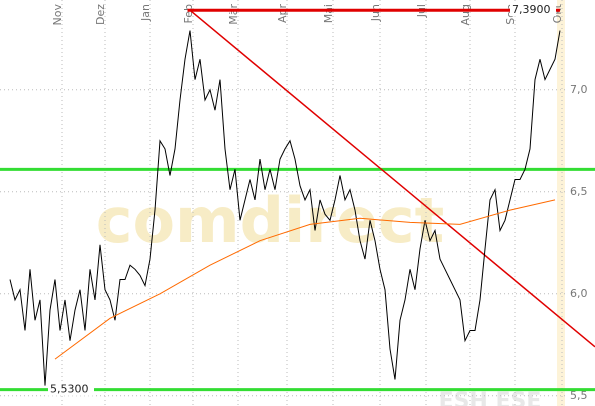 The width and height of the screenshot is (595, 406). I want to click on current-period-band, so click(561, 203).